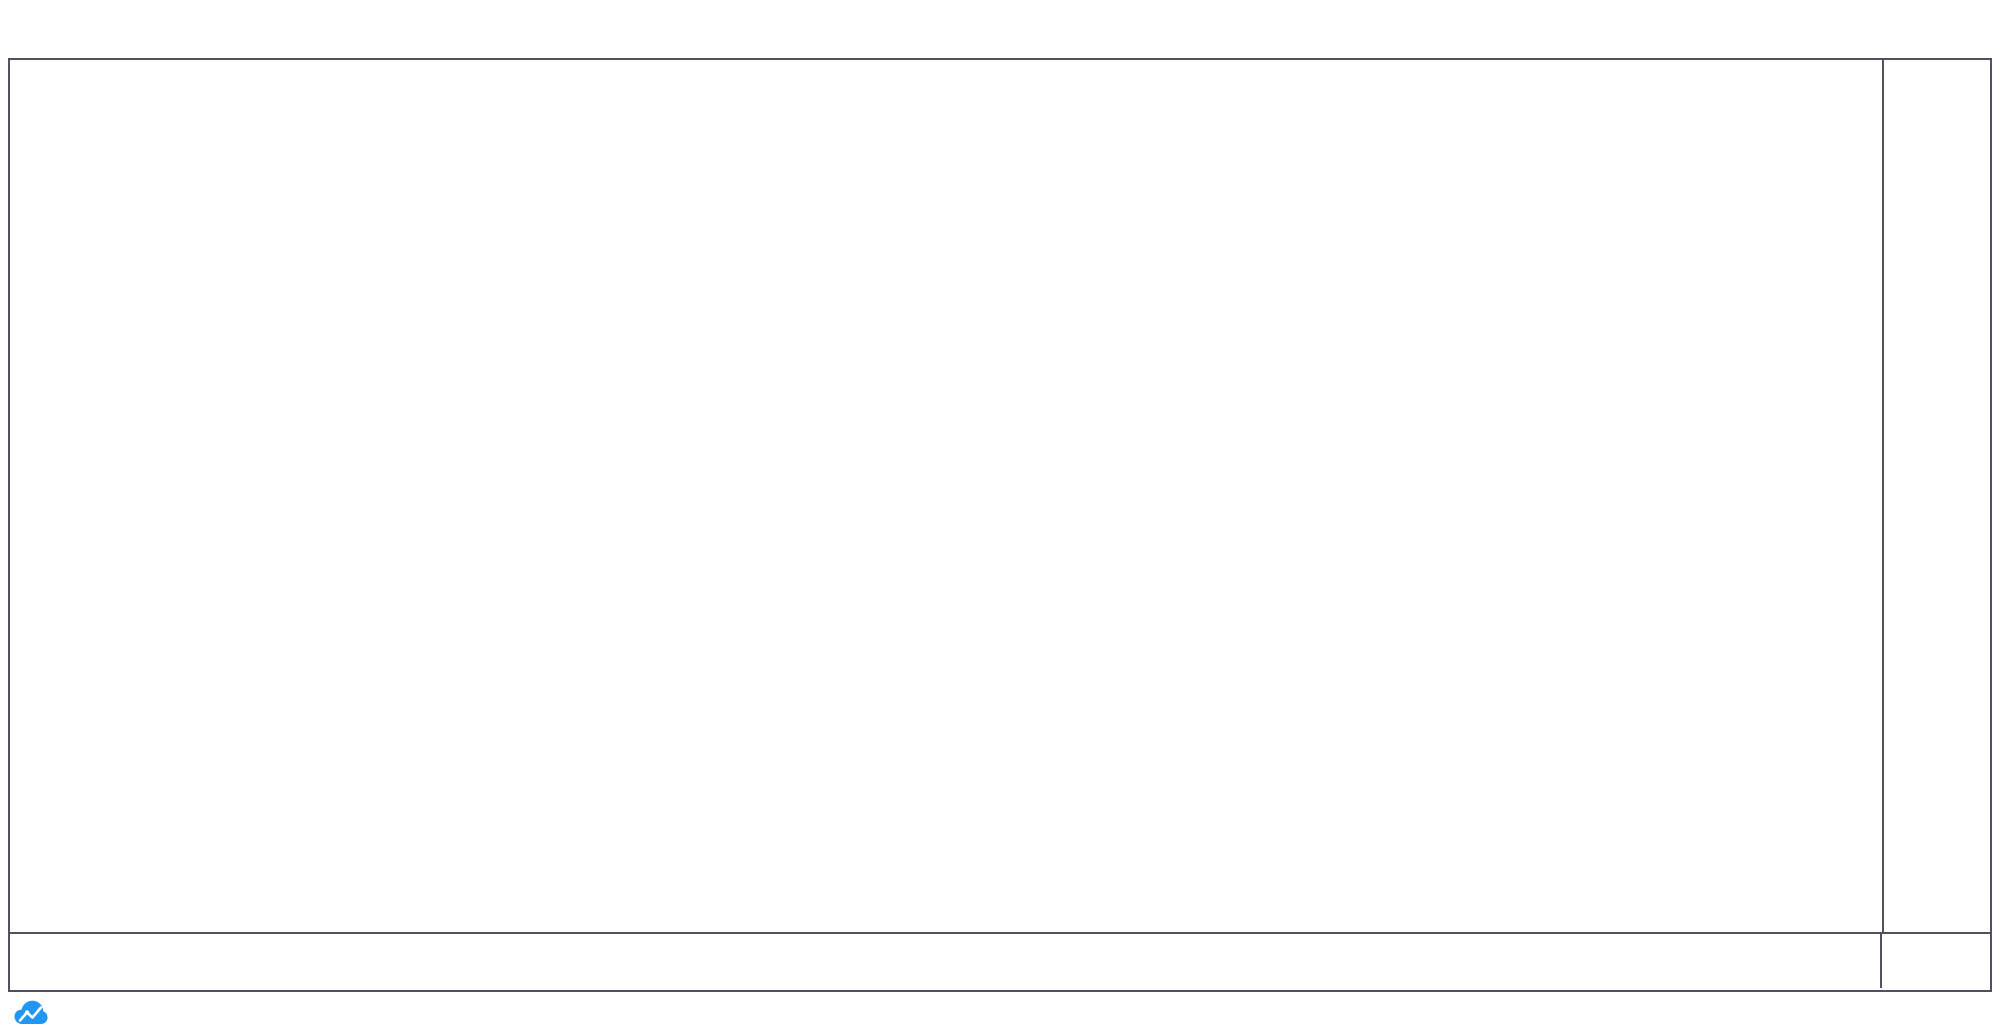  What do you see at coordinates (1000, 29) in the screenshot?
I see `chart-header` at bounding box center [1000, 29].